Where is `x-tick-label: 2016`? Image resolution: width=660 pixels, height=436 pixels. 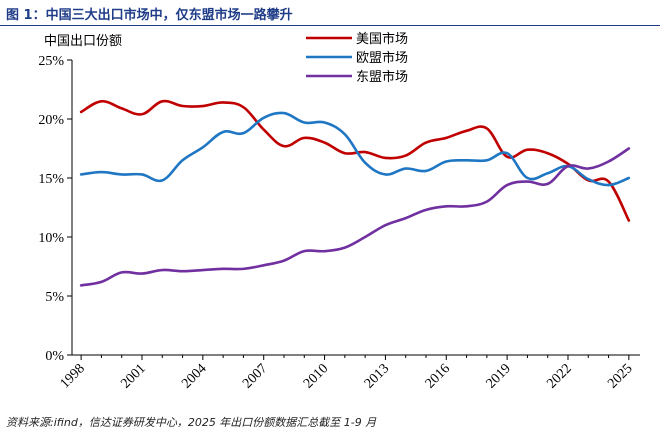
x-tick-label: 2016 is located at coordinates (438, 376).